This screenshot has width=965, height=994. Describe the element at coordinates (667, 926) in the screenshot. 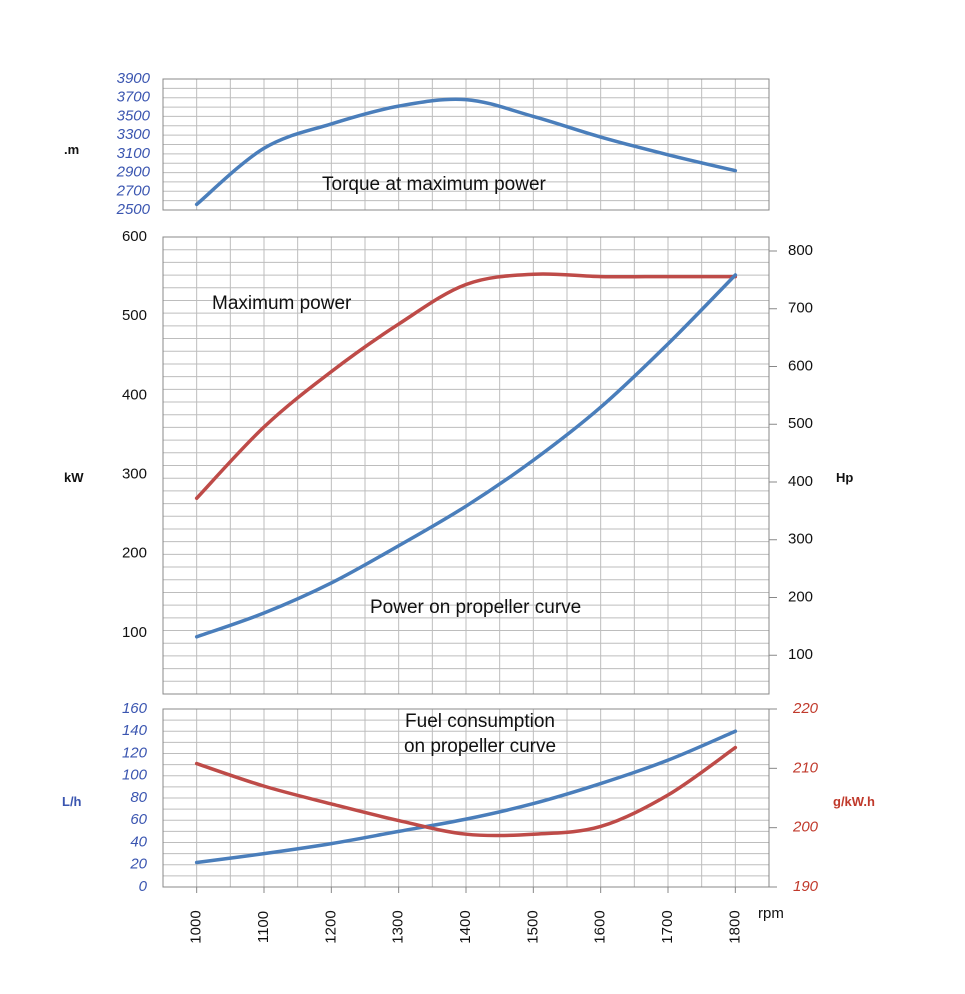

I see `x-tick-label: 1700` at that location.